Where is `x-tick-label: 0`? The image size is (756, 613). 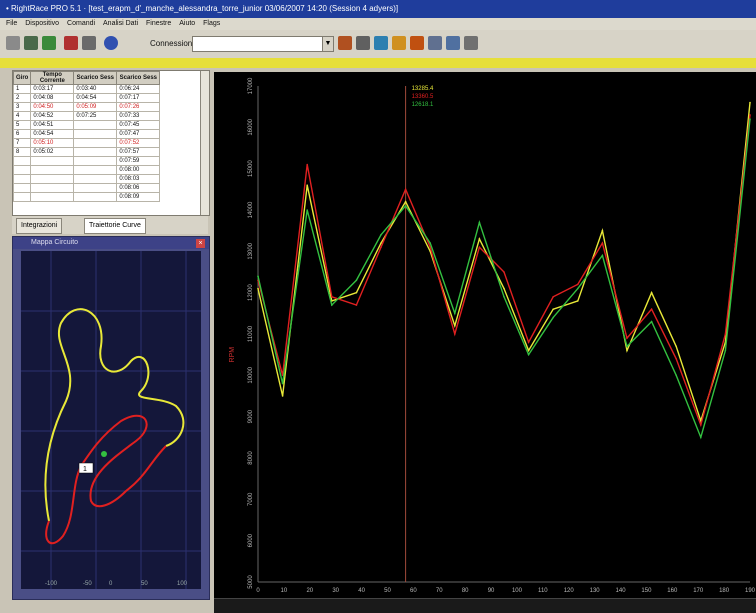
x-tick-label: 0 is located at coordinates (258, 591).